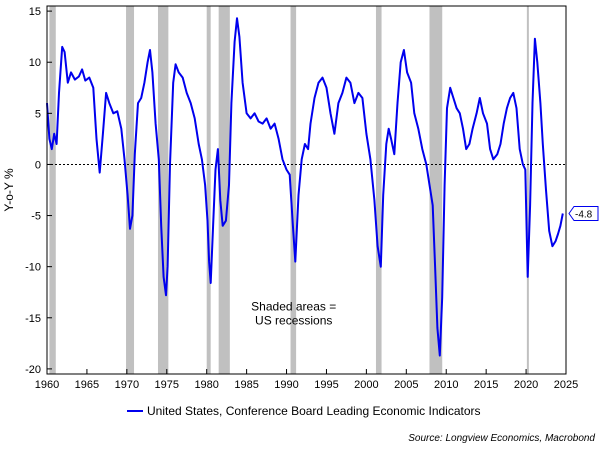 This screenshot has width=605, height=454. I want to click on recession-annotation-line1: Shaded areas =, so click(293, 307).